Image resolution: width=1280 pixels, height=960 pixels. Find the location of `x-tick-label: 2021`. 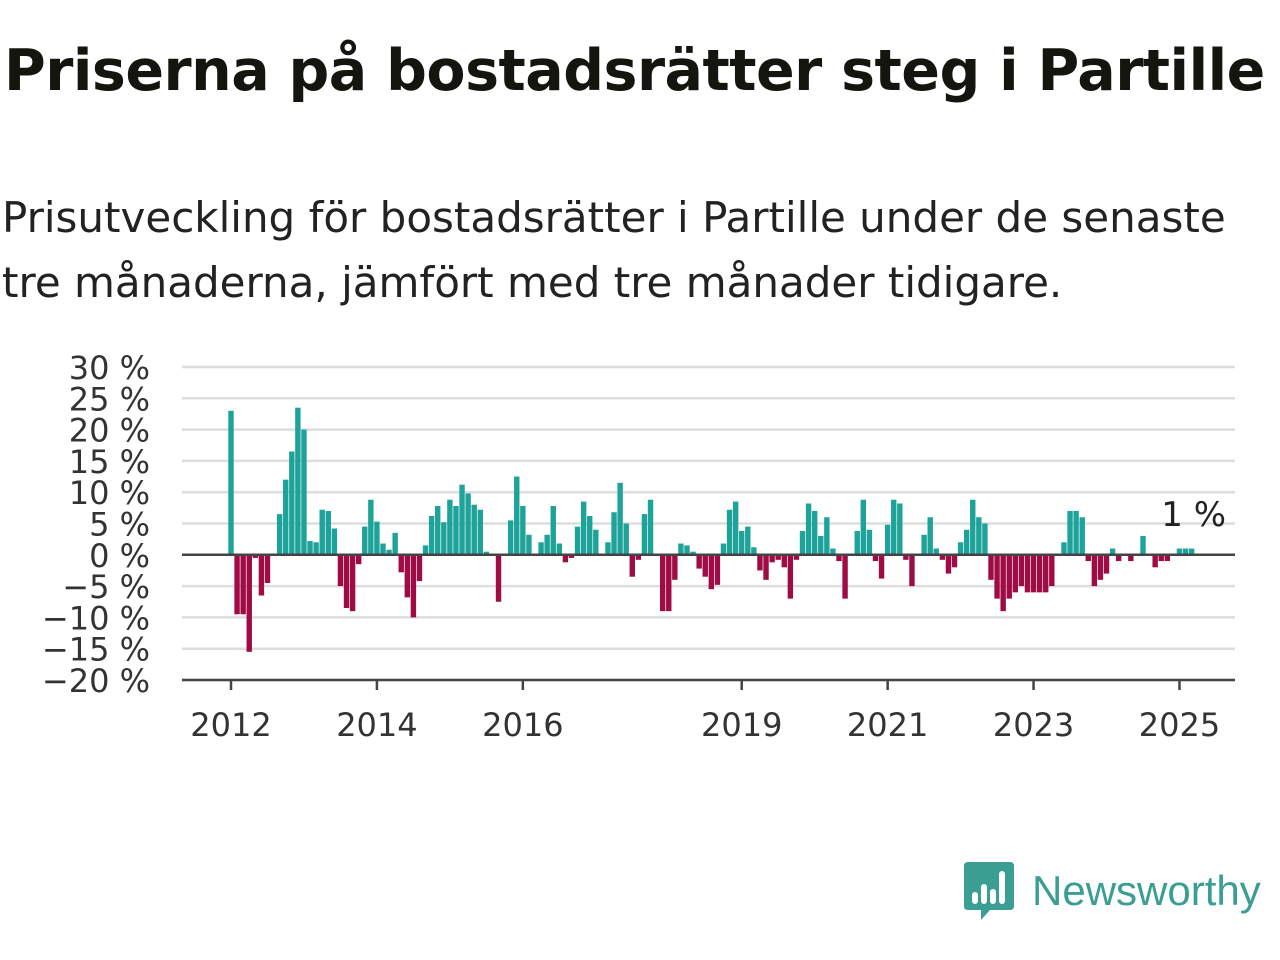

x-tick-label: 2021 is located at coordinates (887, 725).